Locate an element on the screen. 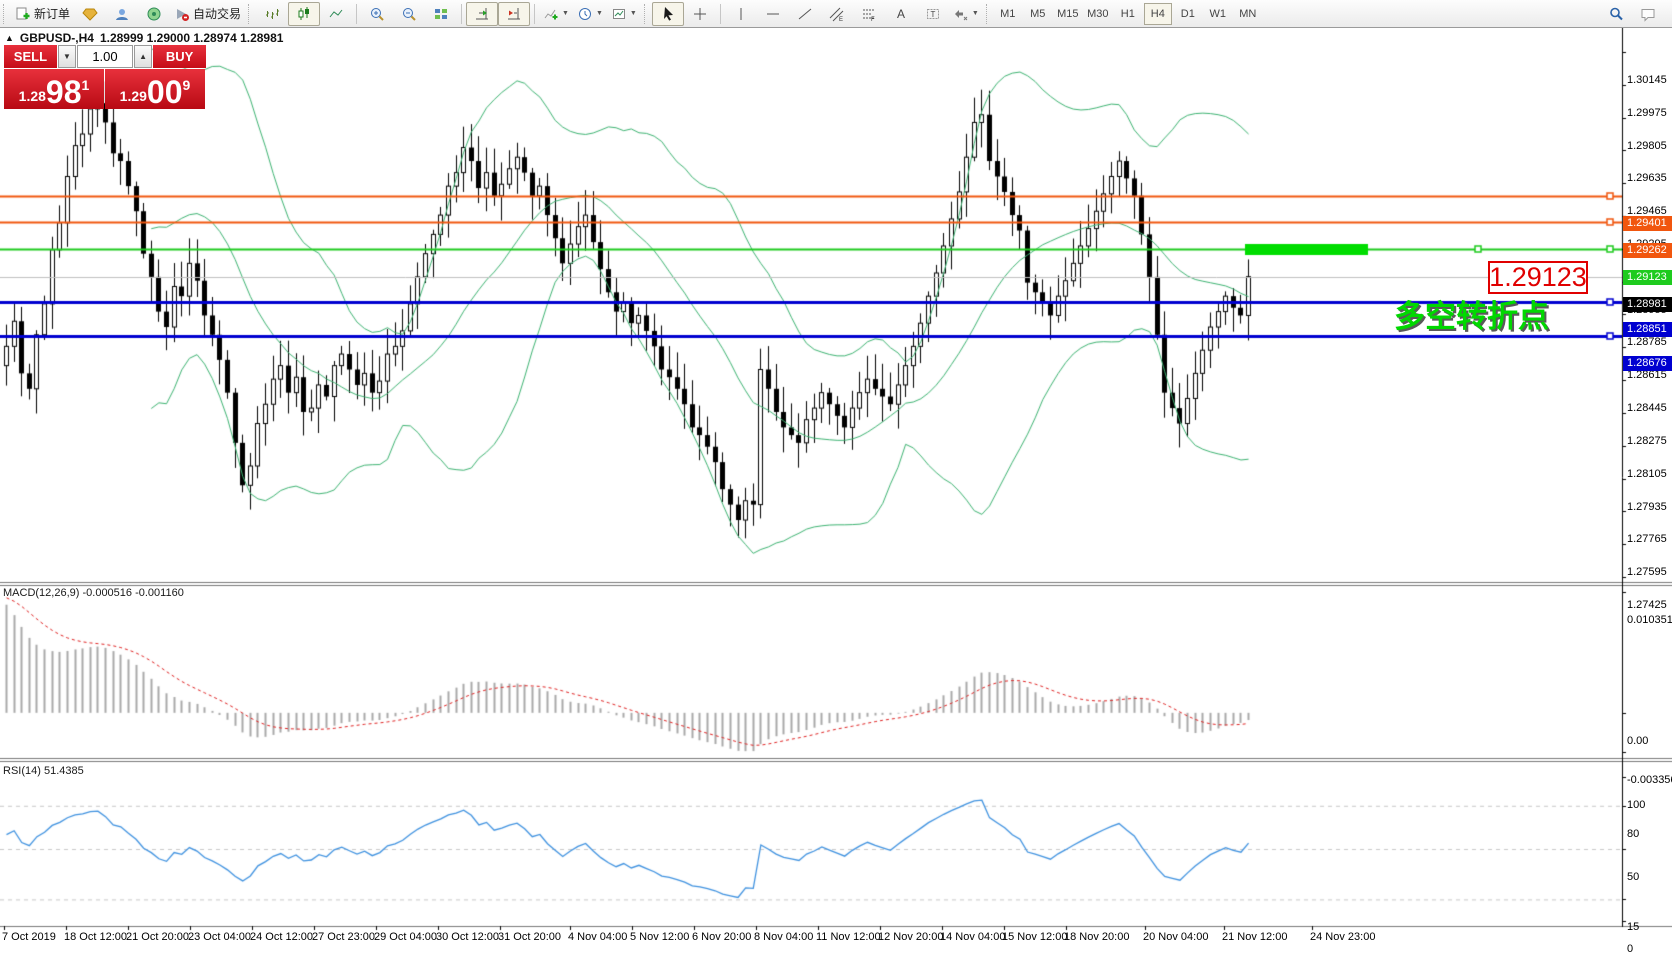 This screenshot has width=1672, height=956. zoom-out-button is located at coordinates (409, 14).